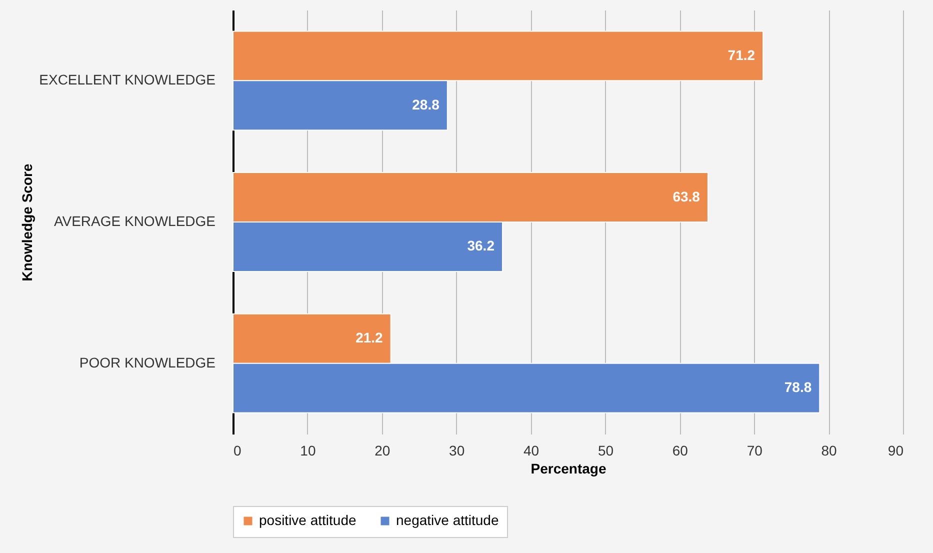 The height and width of the screenshot is (553, 933). I want to click on x-tick-label: 90, so click(896, 450).